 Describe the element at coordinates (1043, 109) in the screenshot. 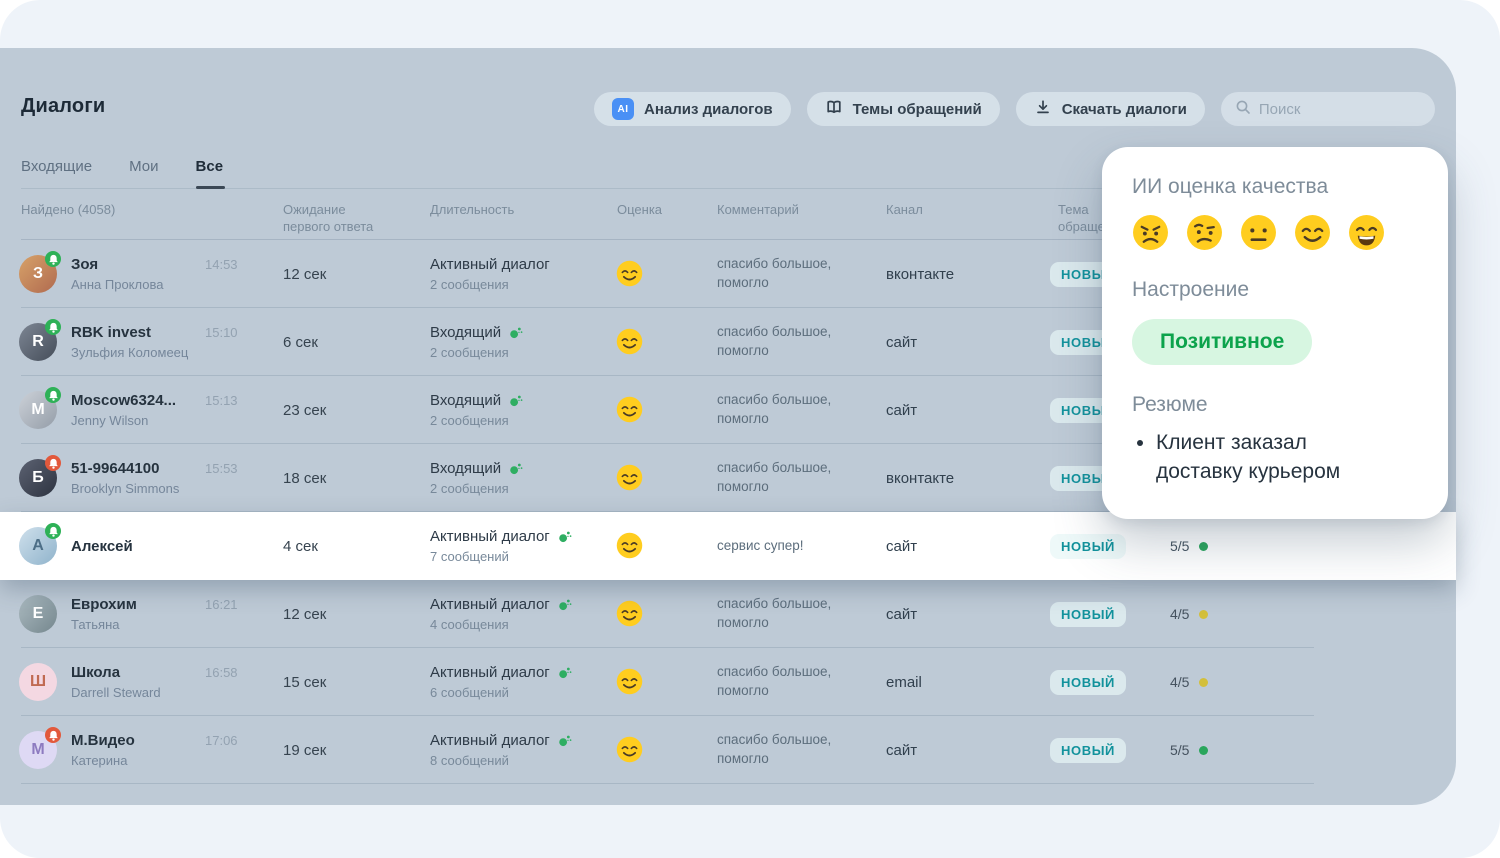

I see `download-icon` at that location.